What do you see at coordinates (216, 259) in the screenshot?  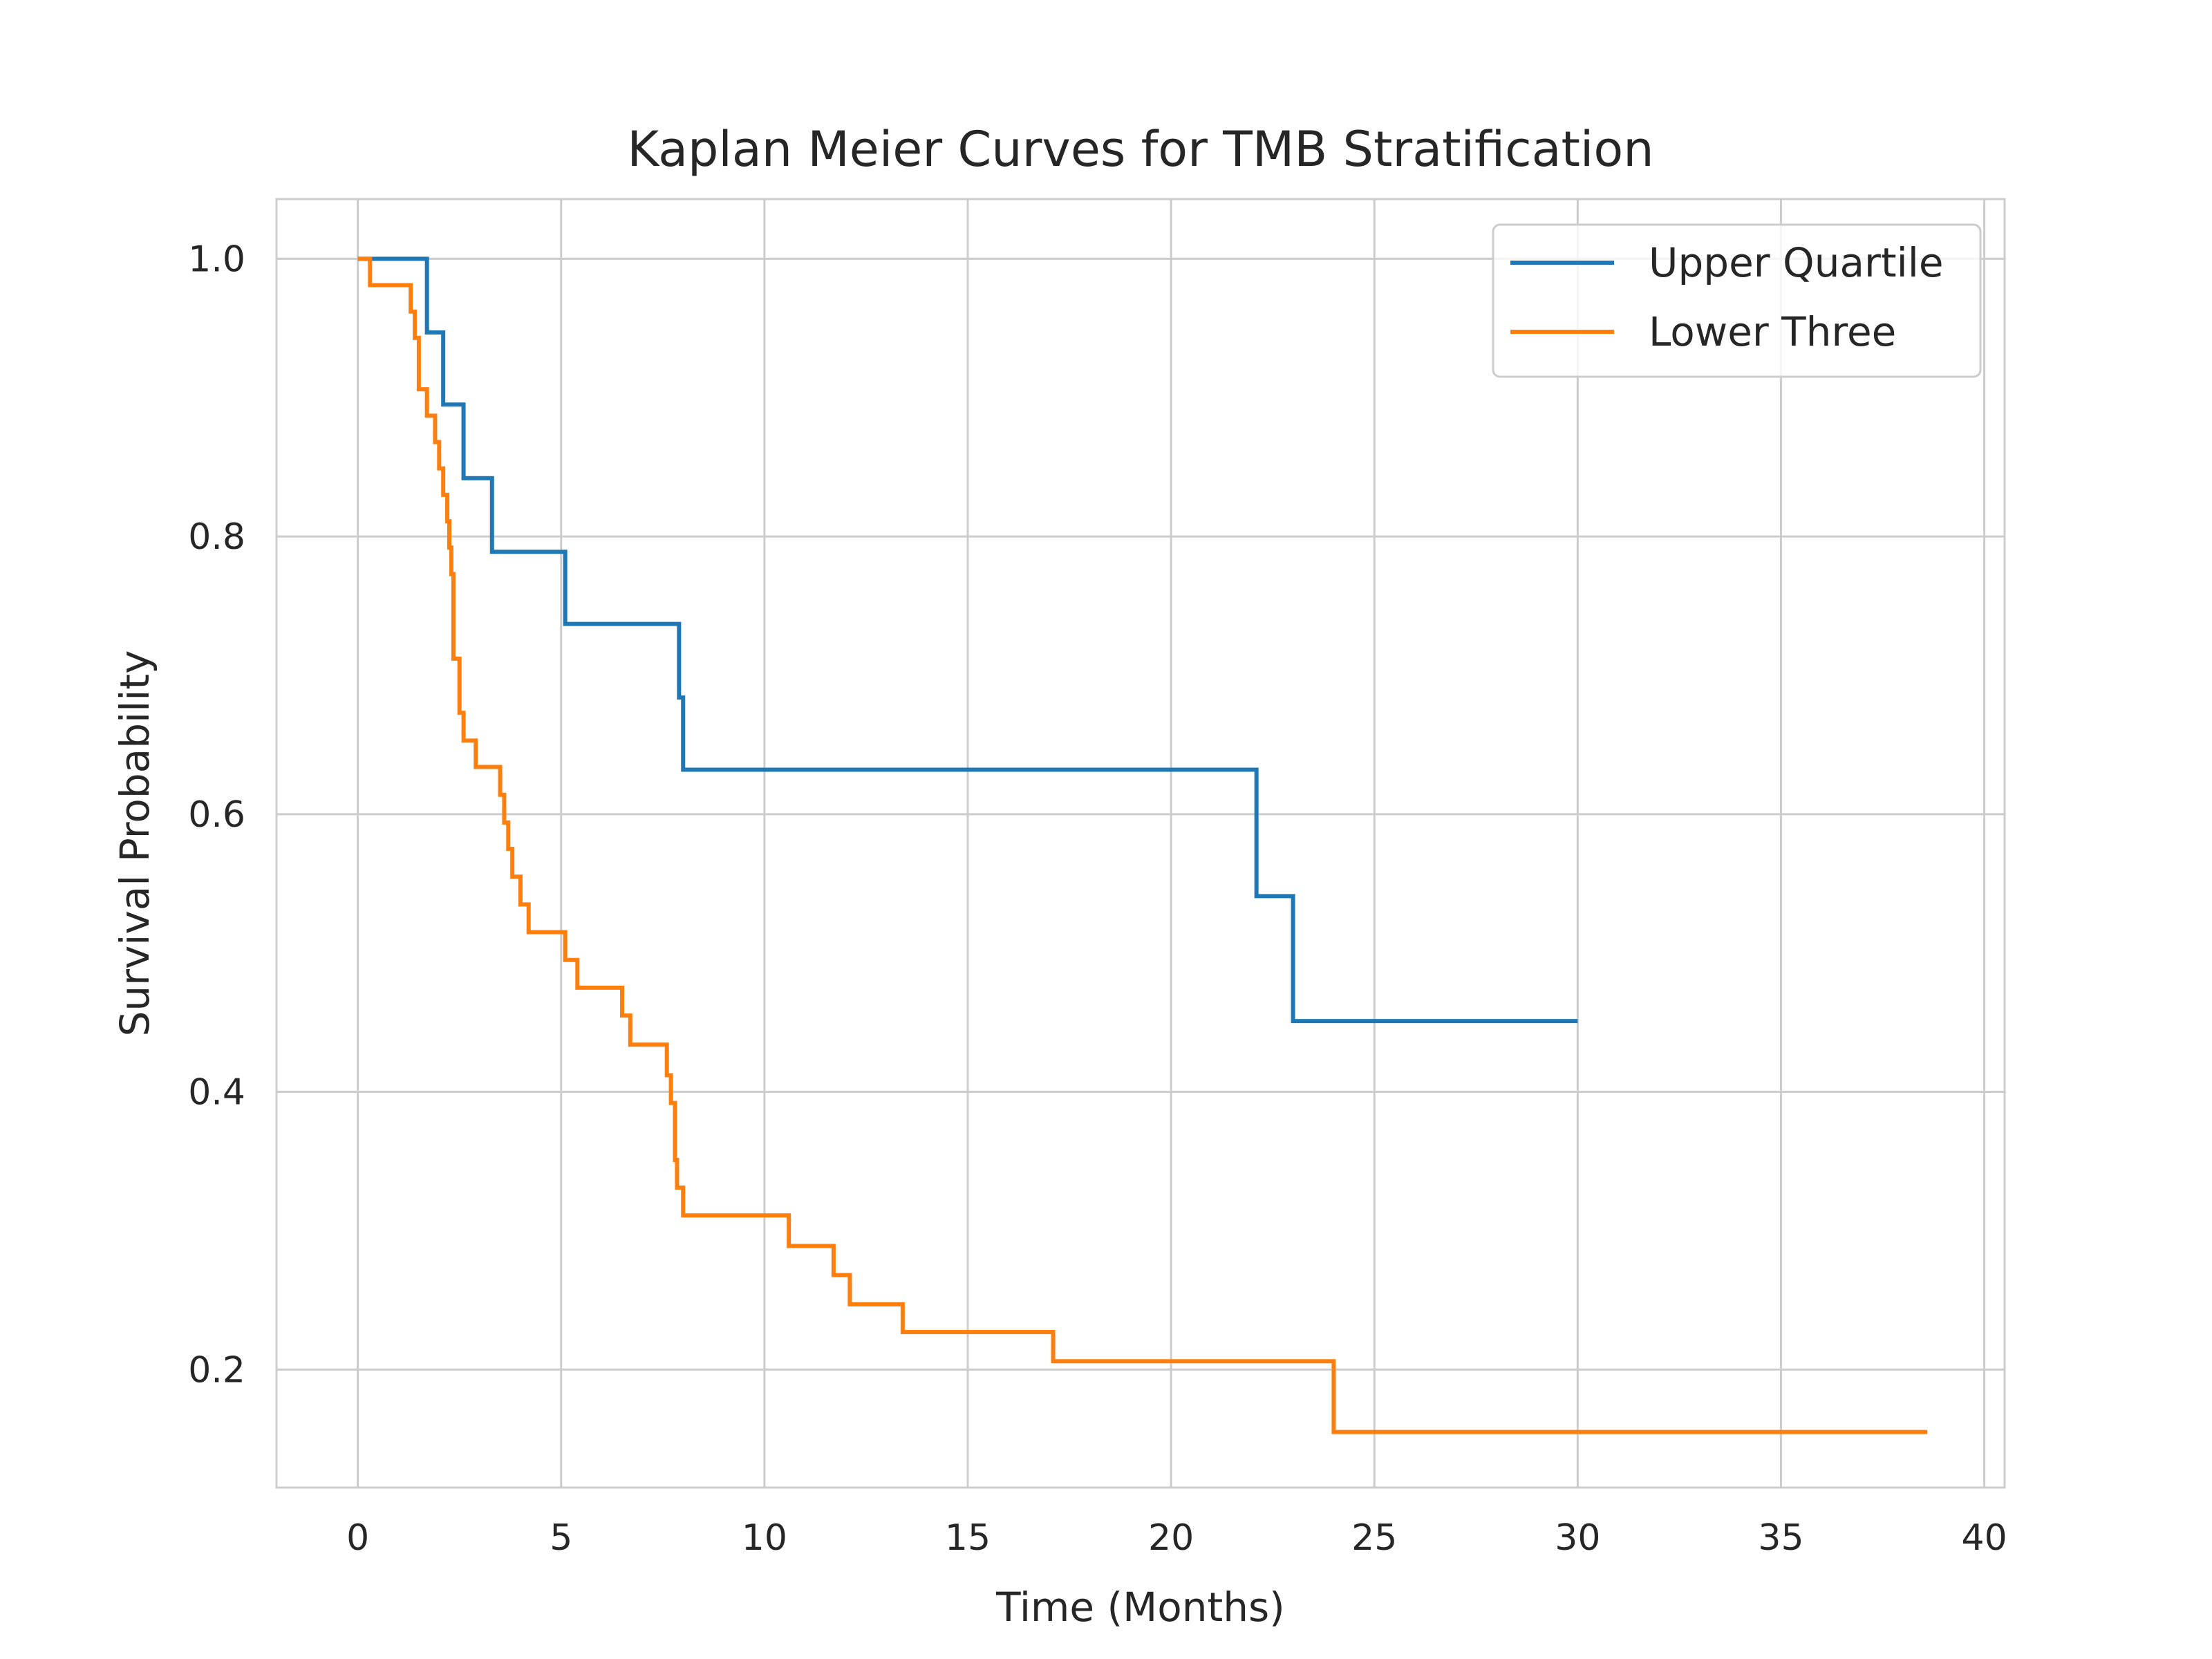 I see `y-tick-label: 1.0` at bounding box center [216, 259].